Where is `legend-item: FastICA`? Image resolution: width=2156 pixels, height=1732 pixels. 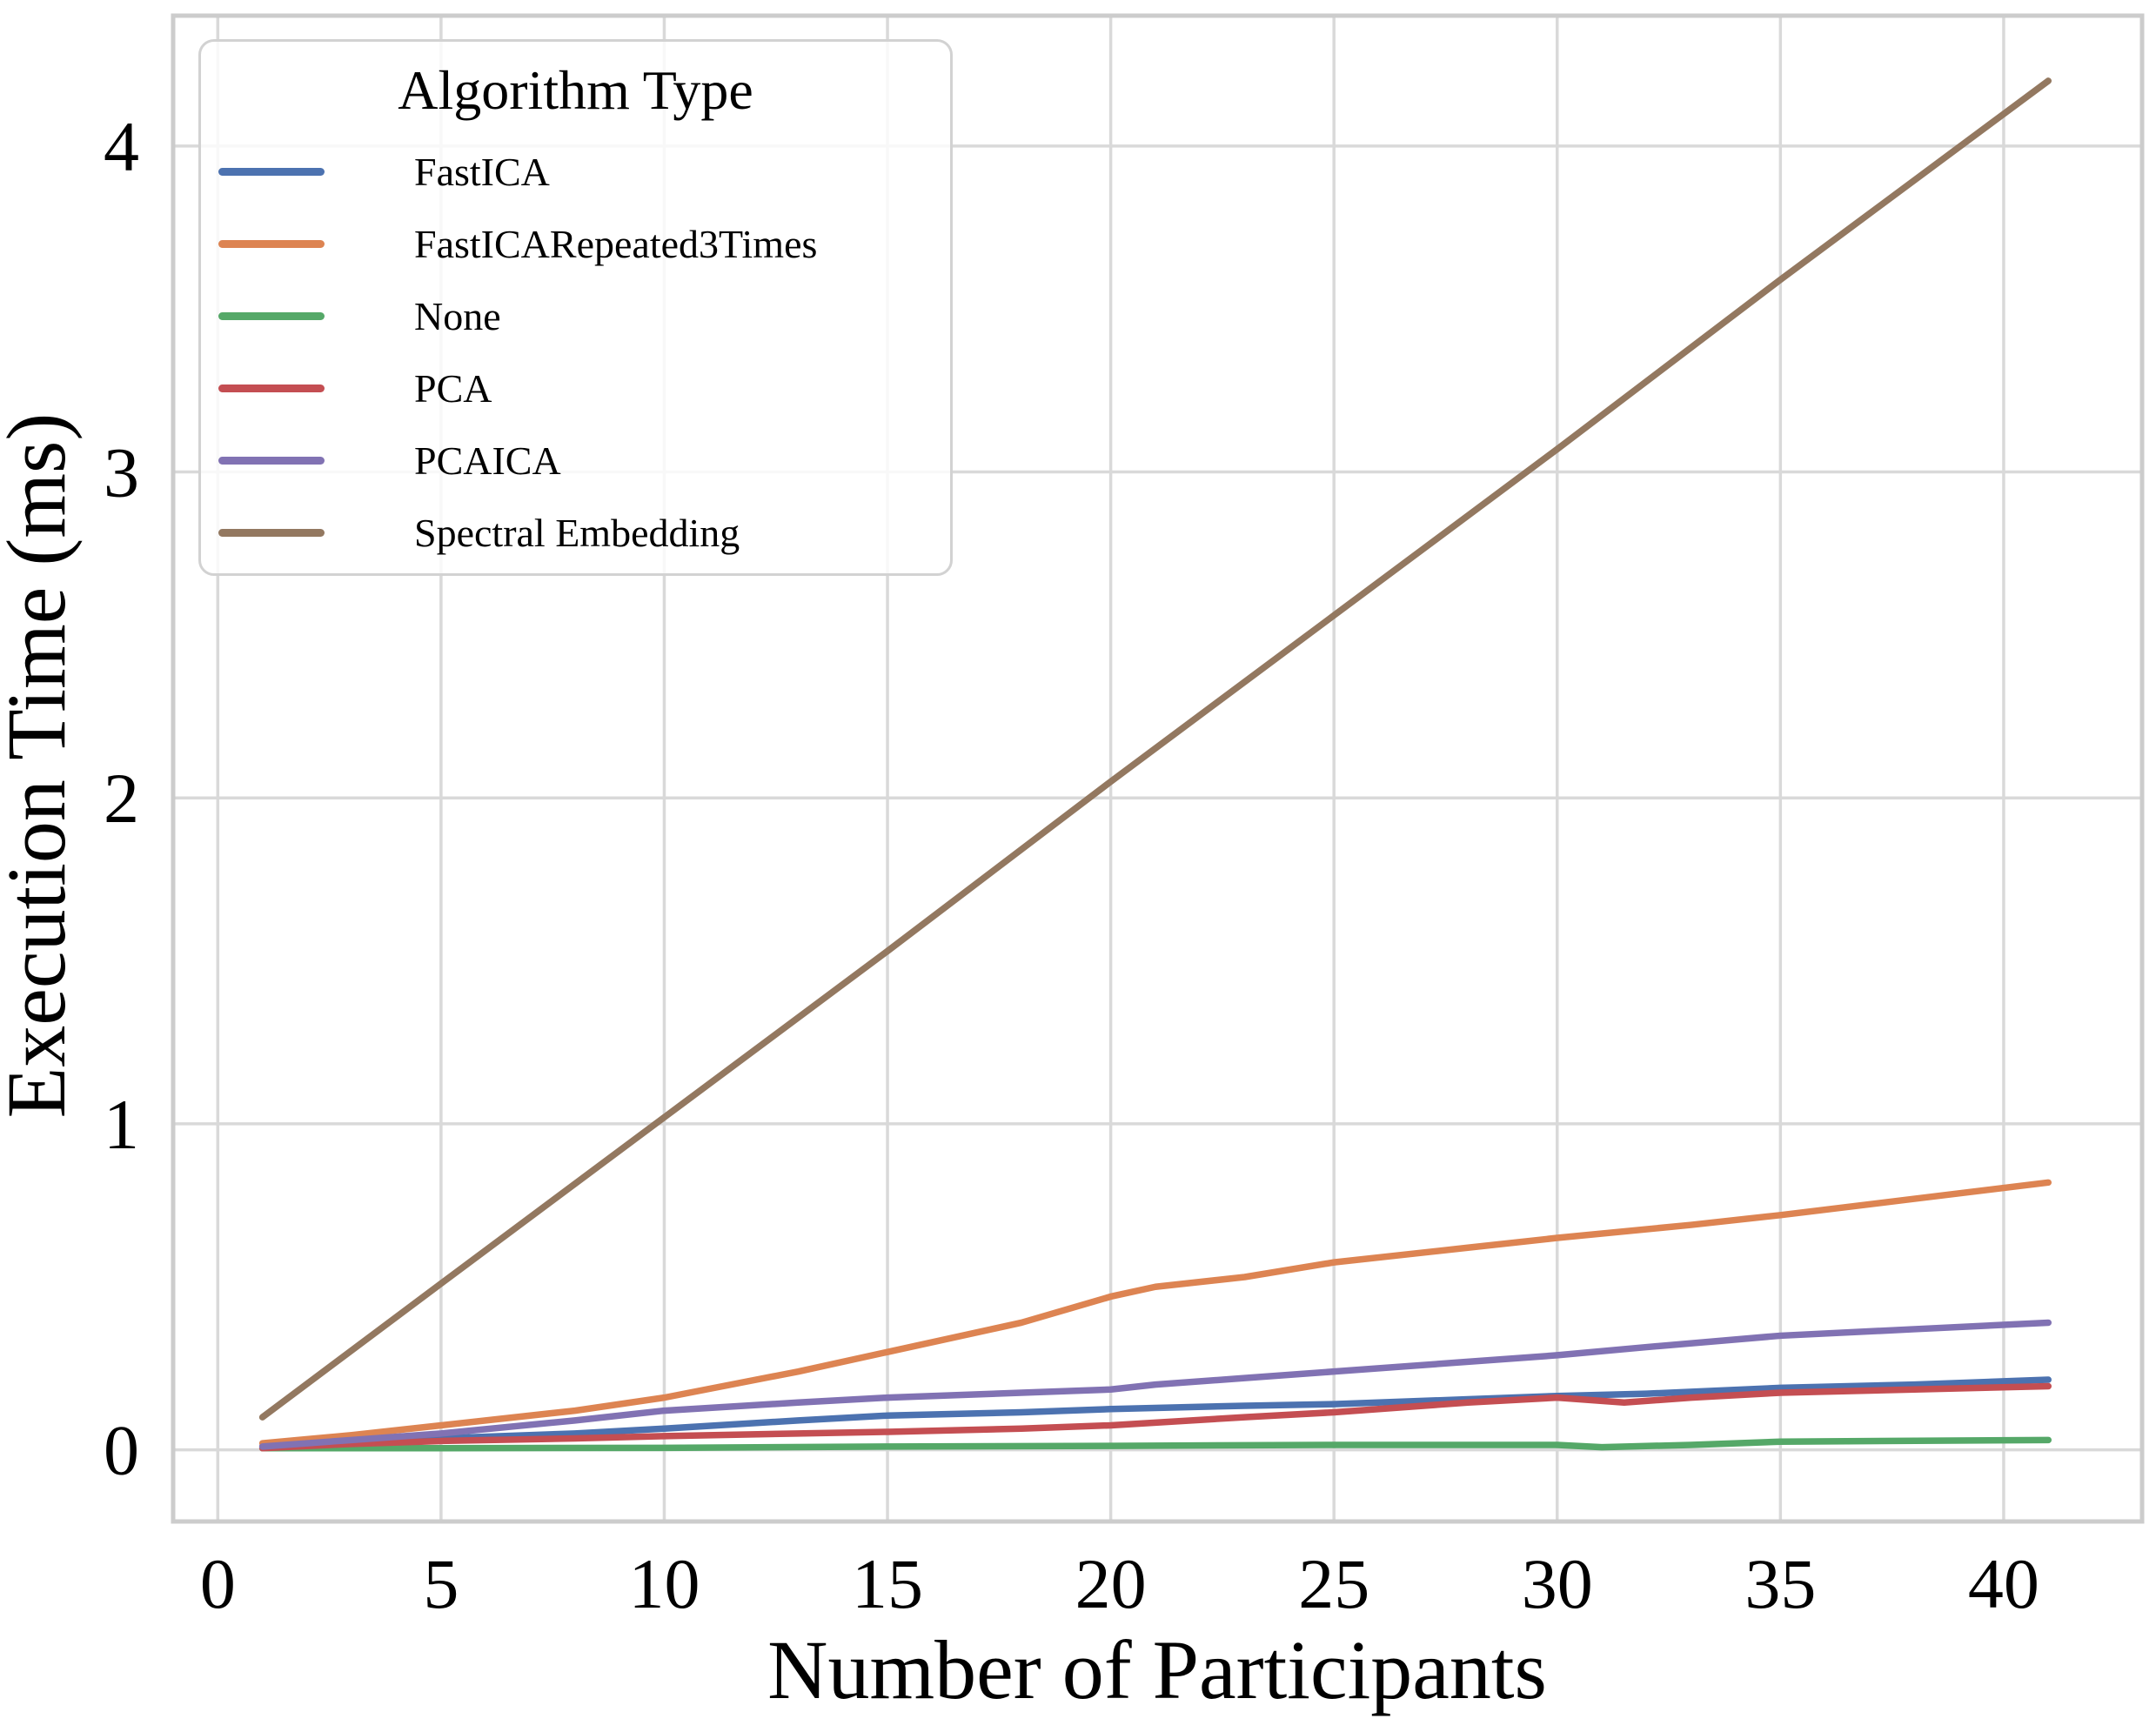 legend-item: FastICA is located at coordinates (575, 172).